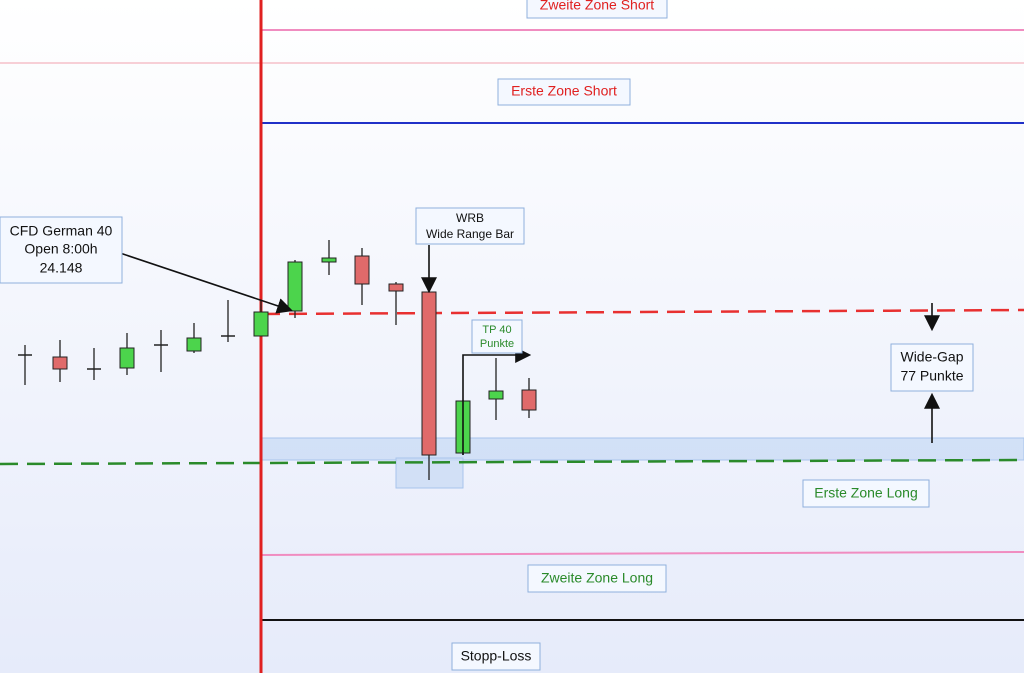 This screenshot has height=678, width=1024. I want to click on info-label: 24.148, so click(61, 268).